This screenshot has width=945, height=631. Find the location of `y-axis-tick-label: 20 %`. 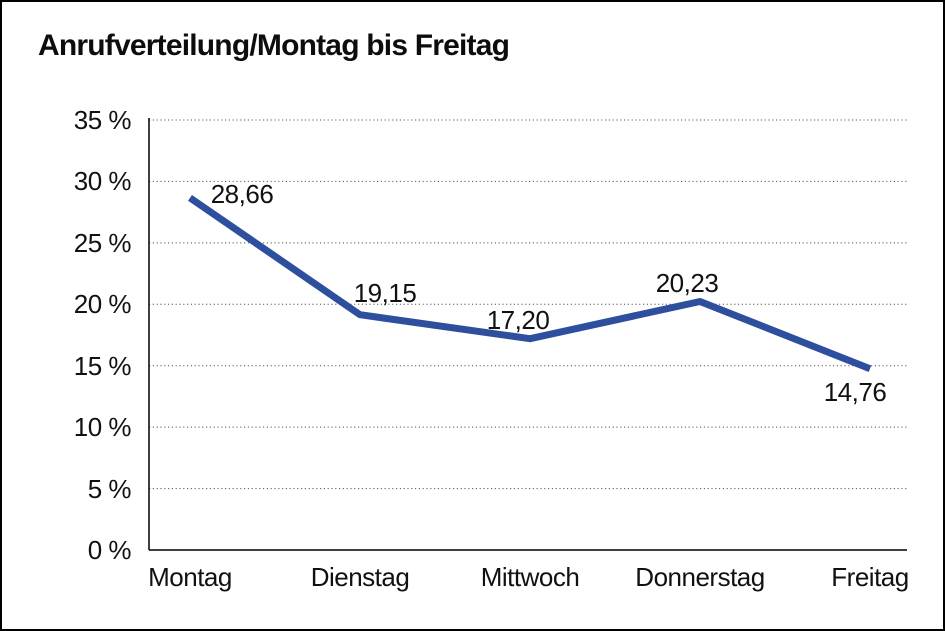

y-axis-tick-label: 20 % is located at coordinates (102, 304).